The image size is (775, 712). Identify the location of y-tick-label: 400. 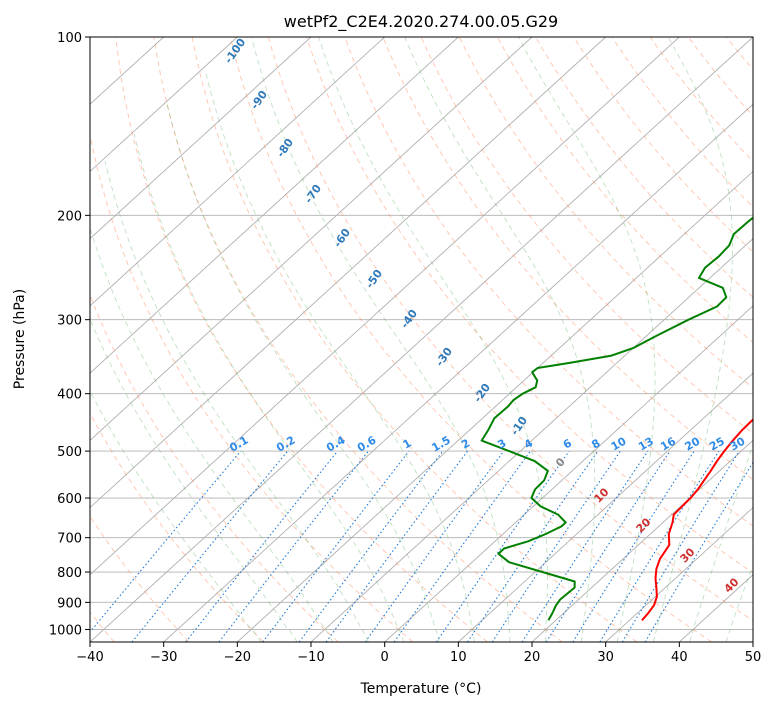
(69, 395).